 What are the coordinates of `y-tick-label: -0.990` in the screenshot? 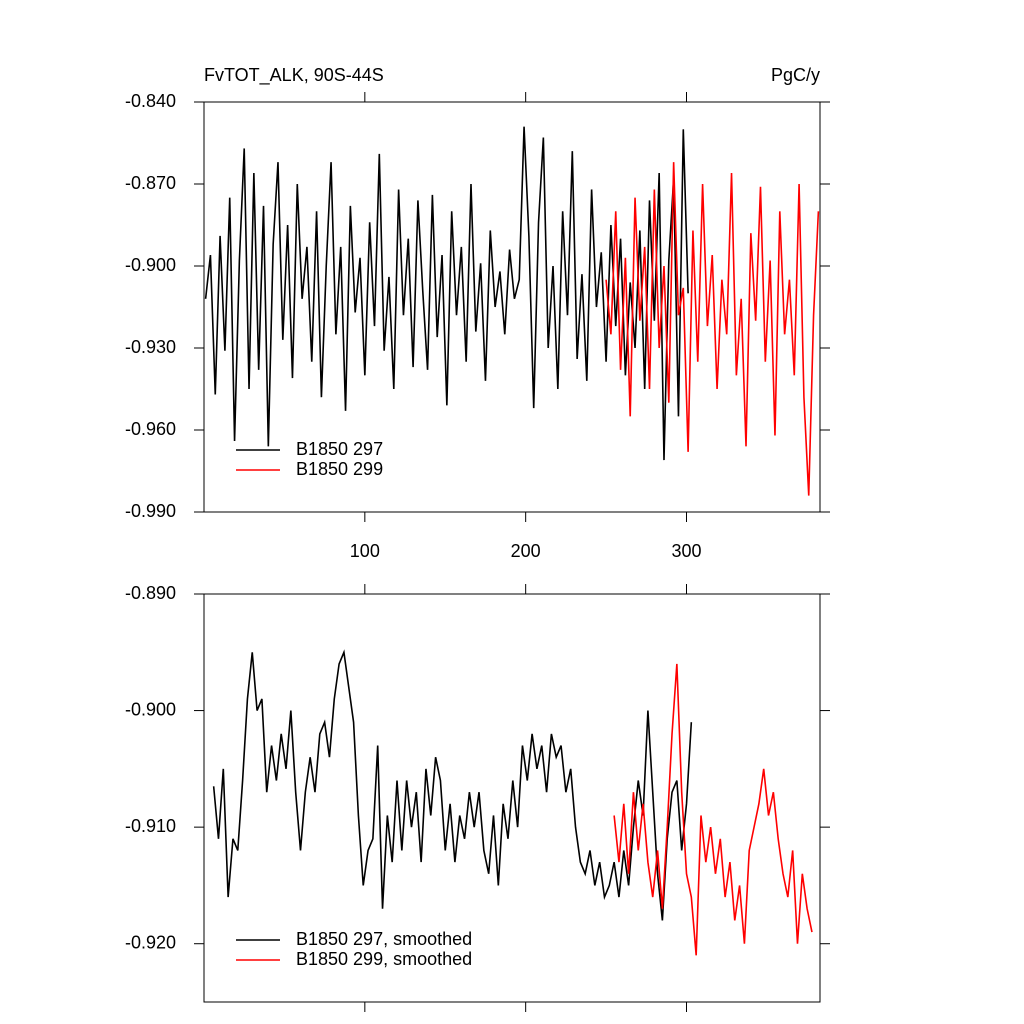 It's located at (150, 511).